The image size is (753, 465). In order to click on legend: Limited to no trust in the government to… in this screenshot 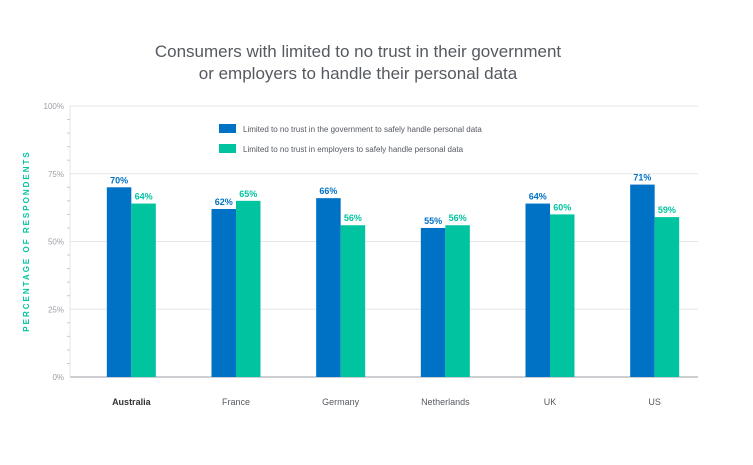, I will do `click(350, 139)`.